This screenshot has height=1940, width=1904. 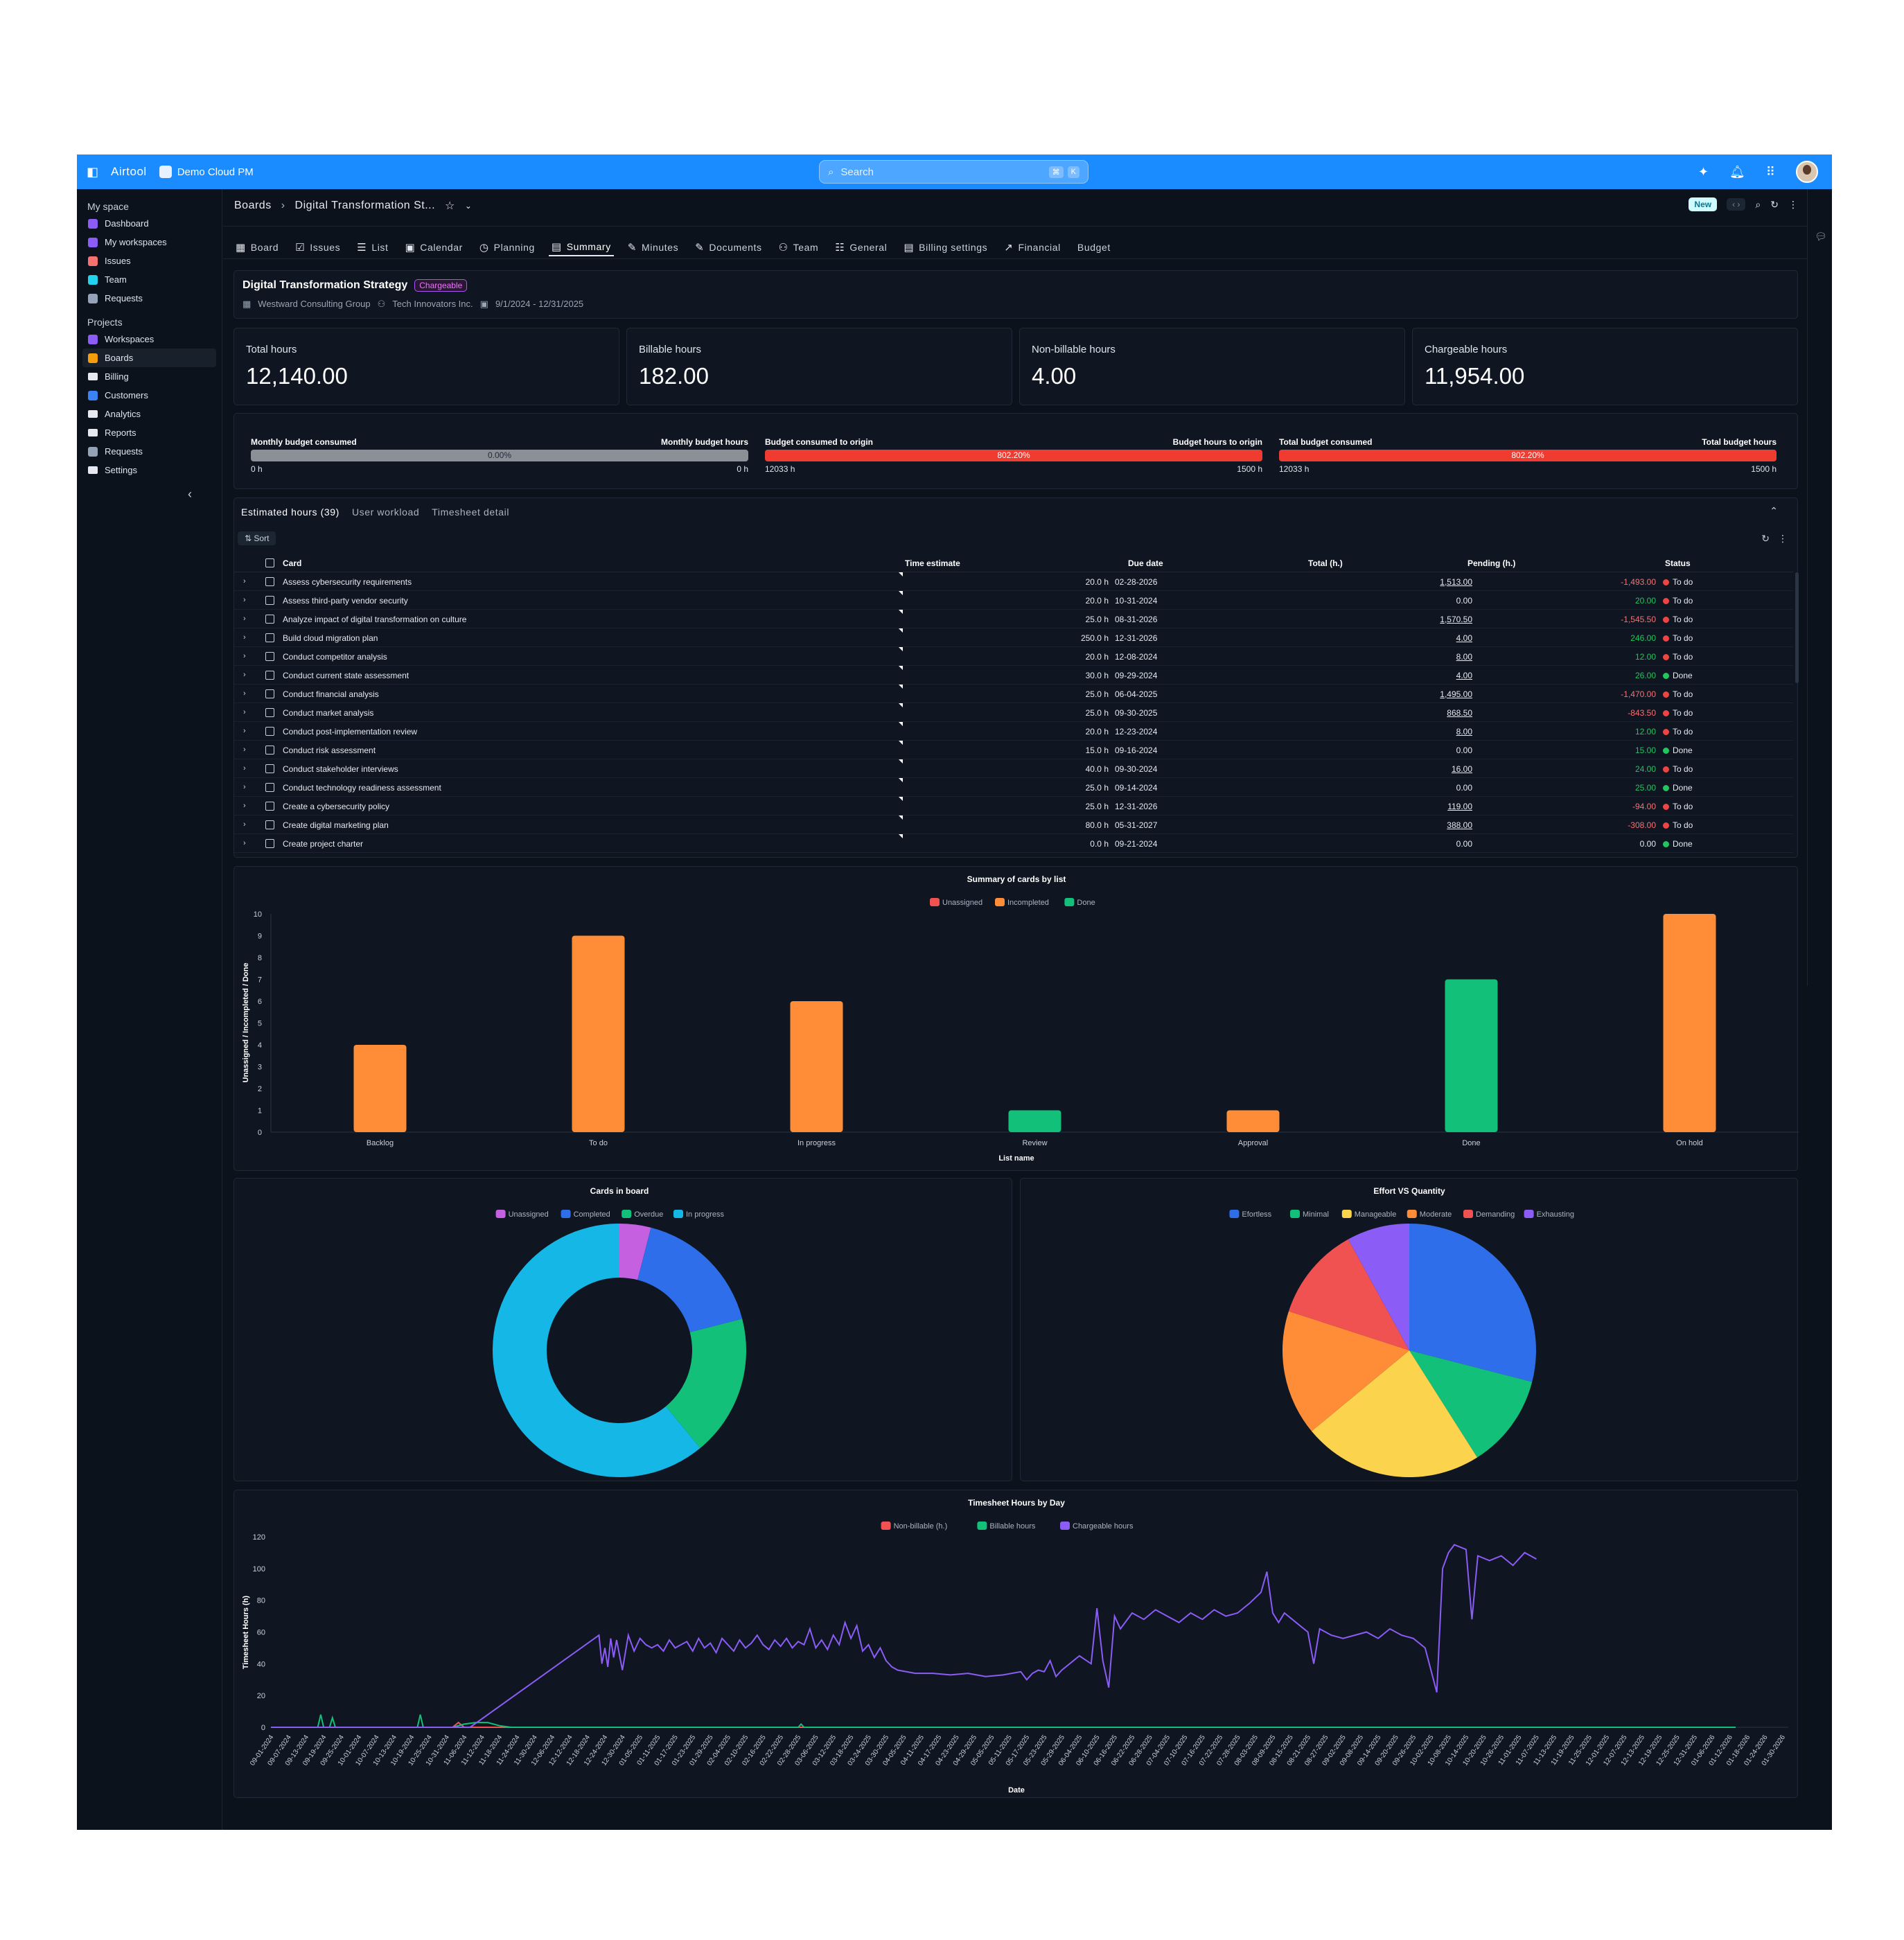 What do you see at coordinates (1556, 1214) in the screenshot?
I see `legend-label: Exhausting` at bounding box center [1556, 1214].